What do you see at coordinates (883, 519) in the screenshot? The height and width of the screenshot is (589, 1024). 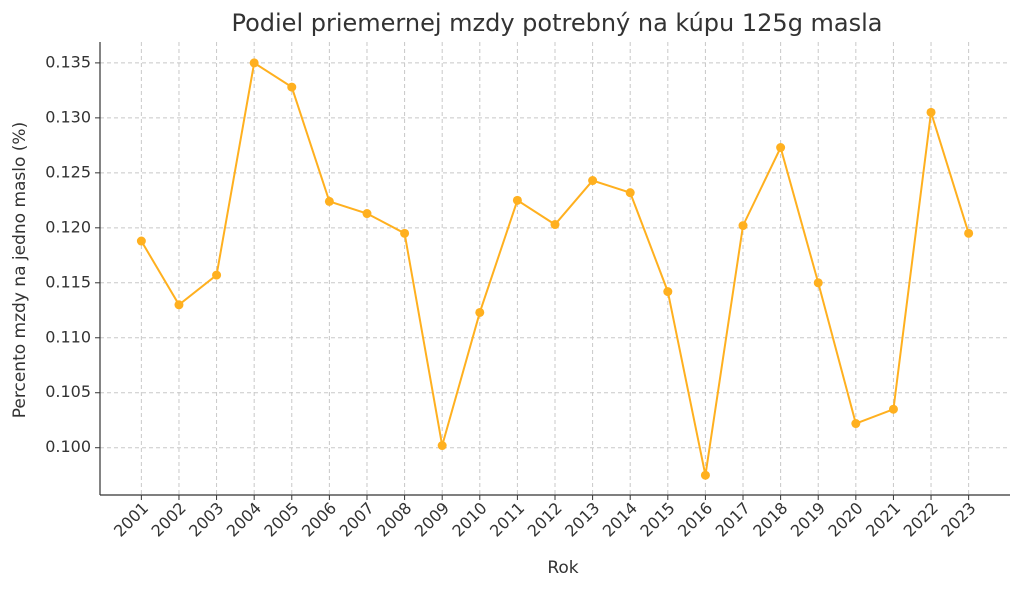 I see `x-tick-label: 2021` at bounding box center [883, 519].